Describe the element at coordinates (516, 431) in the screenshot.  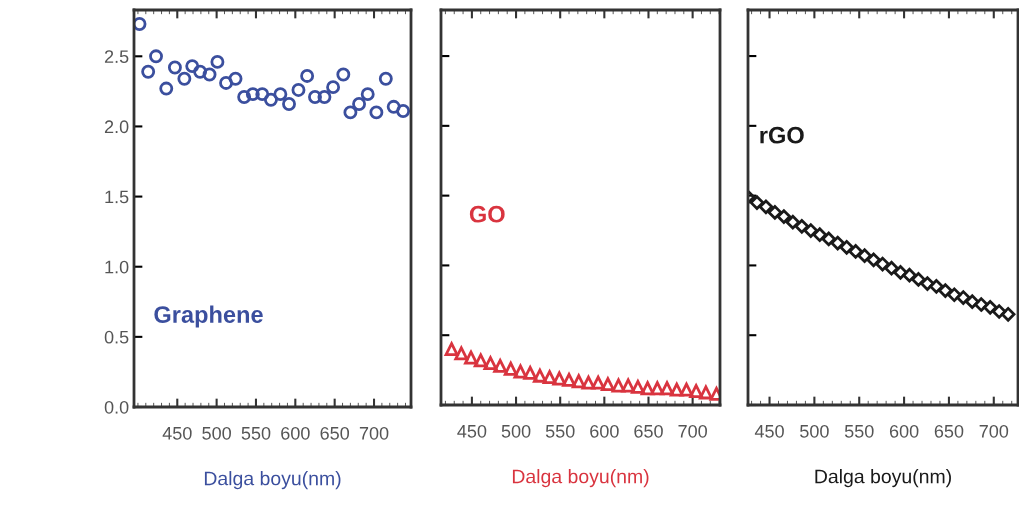
I see `x-tick-label: 500` at that location.